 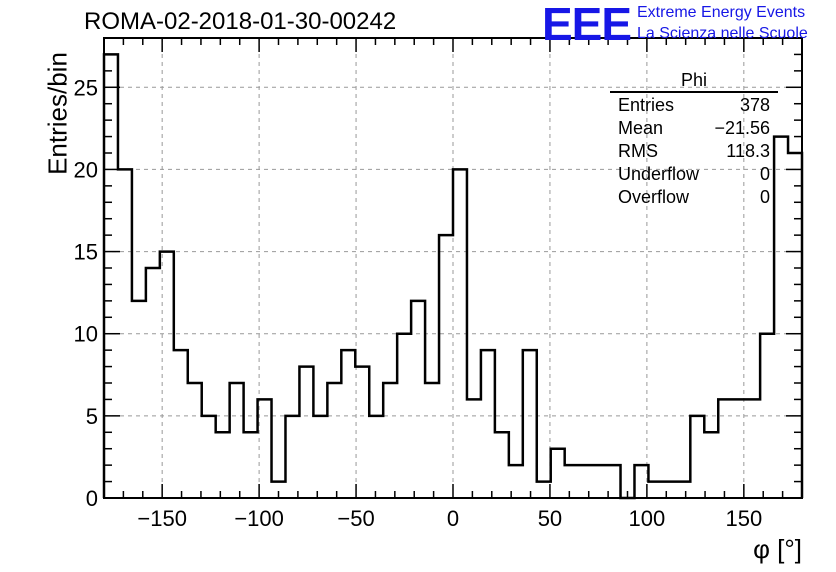 What do you see at coordinates (86, 169) in the screenshot?
I see `y-tick-label: 20` at bounding box center [86, 169].